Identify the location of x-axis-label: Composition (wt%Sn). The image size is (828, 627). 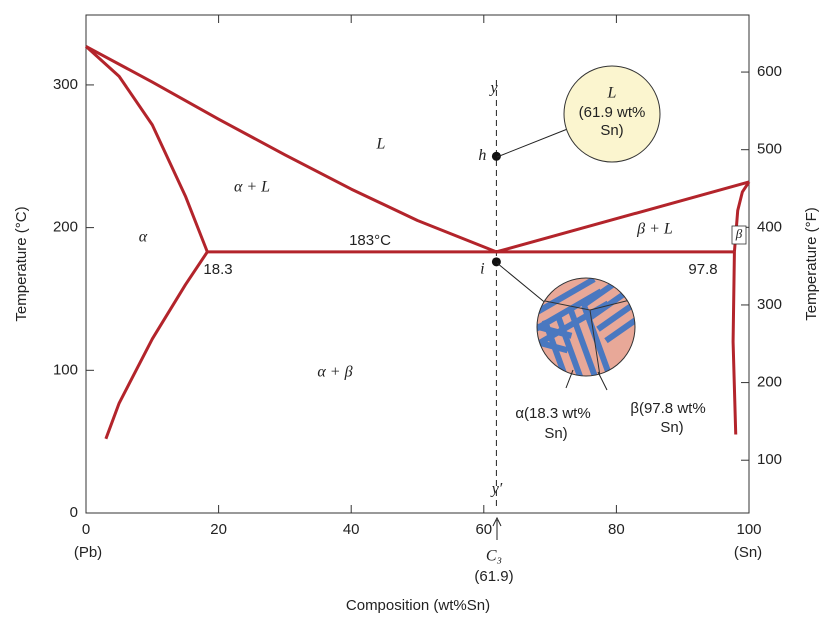
(418, 605).